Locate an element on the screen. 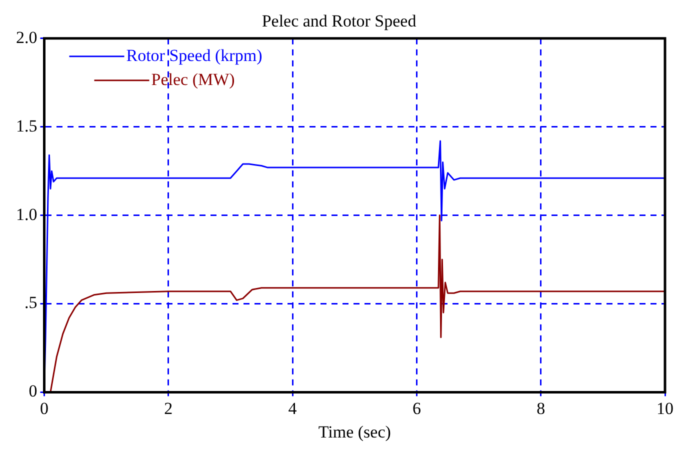 This screenshot has width=693, height=451. y-tick-label: .5 is located at coordinates (31, 302).